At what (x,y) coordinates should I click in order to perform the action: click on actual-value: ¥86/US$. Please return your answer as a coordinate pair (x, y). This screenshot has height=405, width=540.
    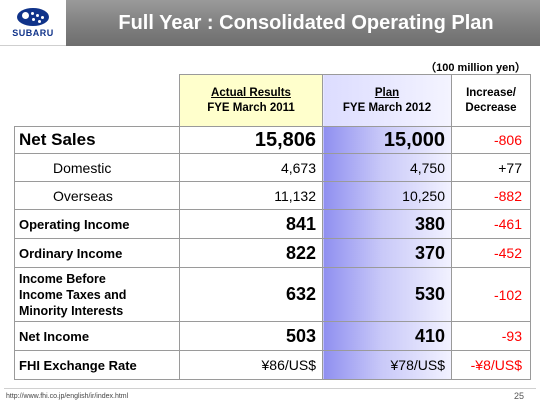
    Looking at the image, I should click on (251, 365).